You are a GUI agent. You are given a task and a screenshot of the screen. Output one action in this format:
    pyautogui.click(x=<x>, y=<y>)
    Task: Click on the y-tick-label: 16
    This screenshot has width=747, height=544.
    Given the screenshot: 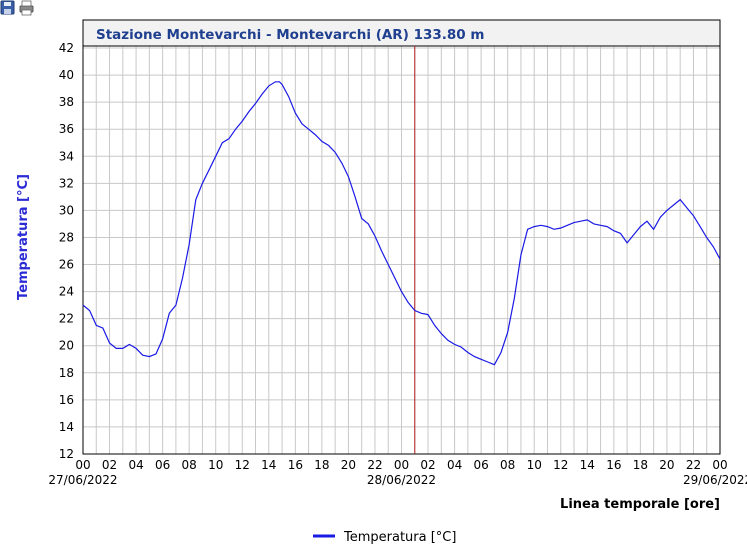 What is the action you would take?
    pyautogui.click(x=66, y=400)
    